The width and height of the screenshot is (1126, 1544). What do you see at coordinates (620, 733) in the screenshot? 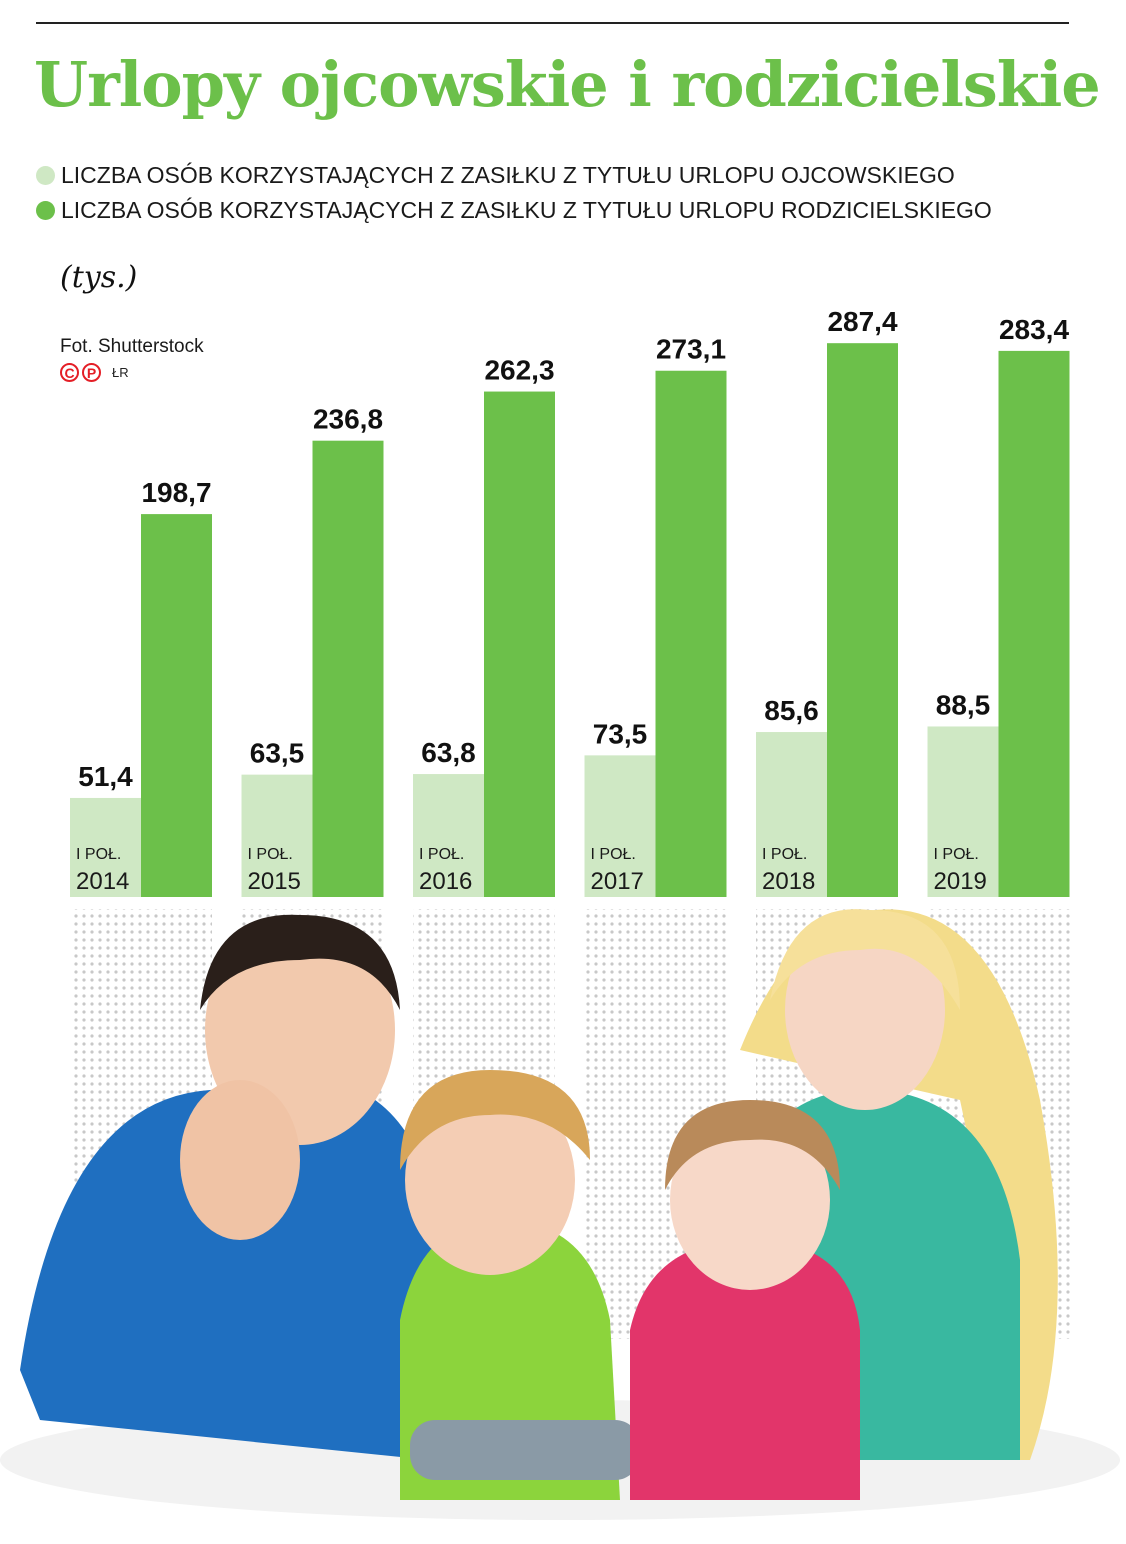
I see `data-label-s0-3: 73,5` at bounding box center [620, 733].